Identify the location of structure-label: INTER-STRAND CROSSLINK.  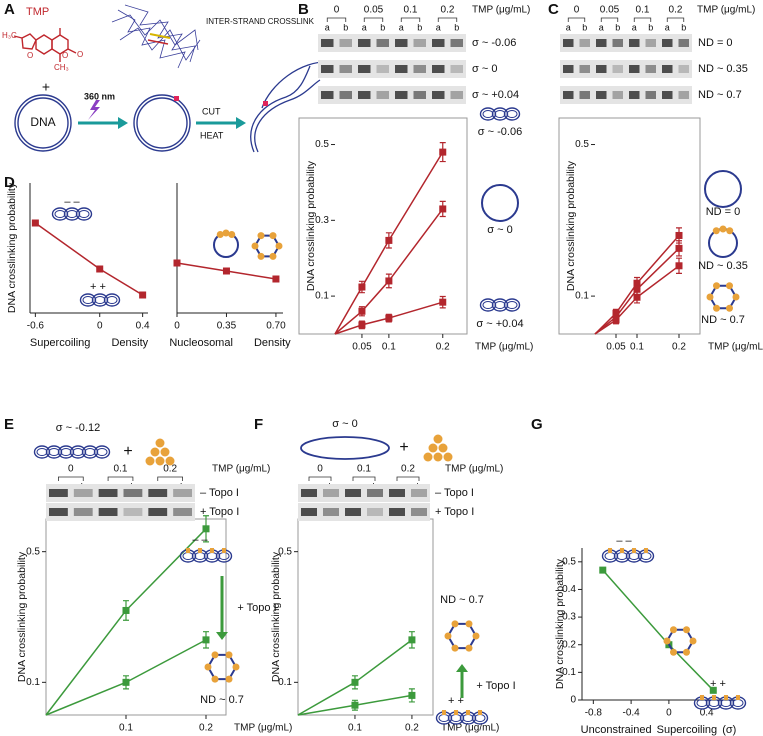
(260, 21).